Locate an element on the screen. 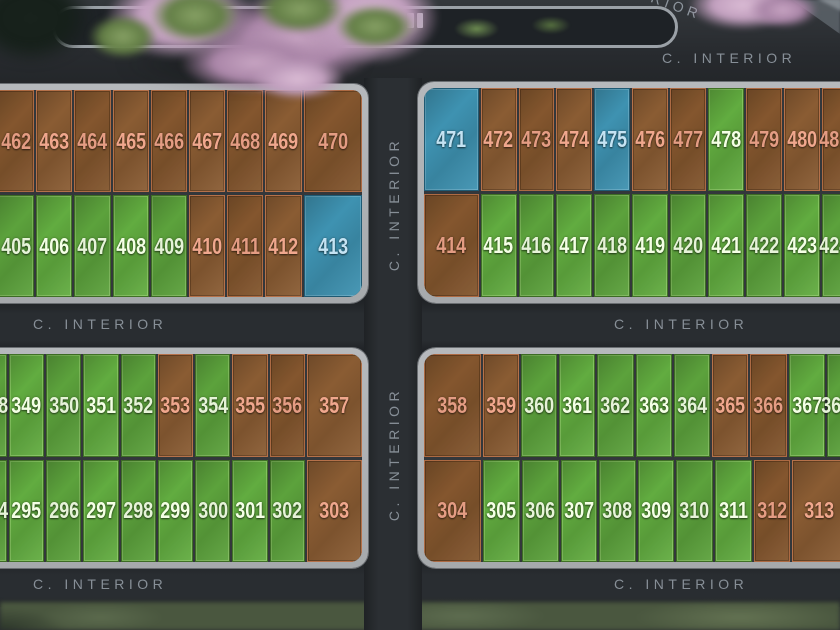  lot-362: 362 is located at coordinates (615, 405).